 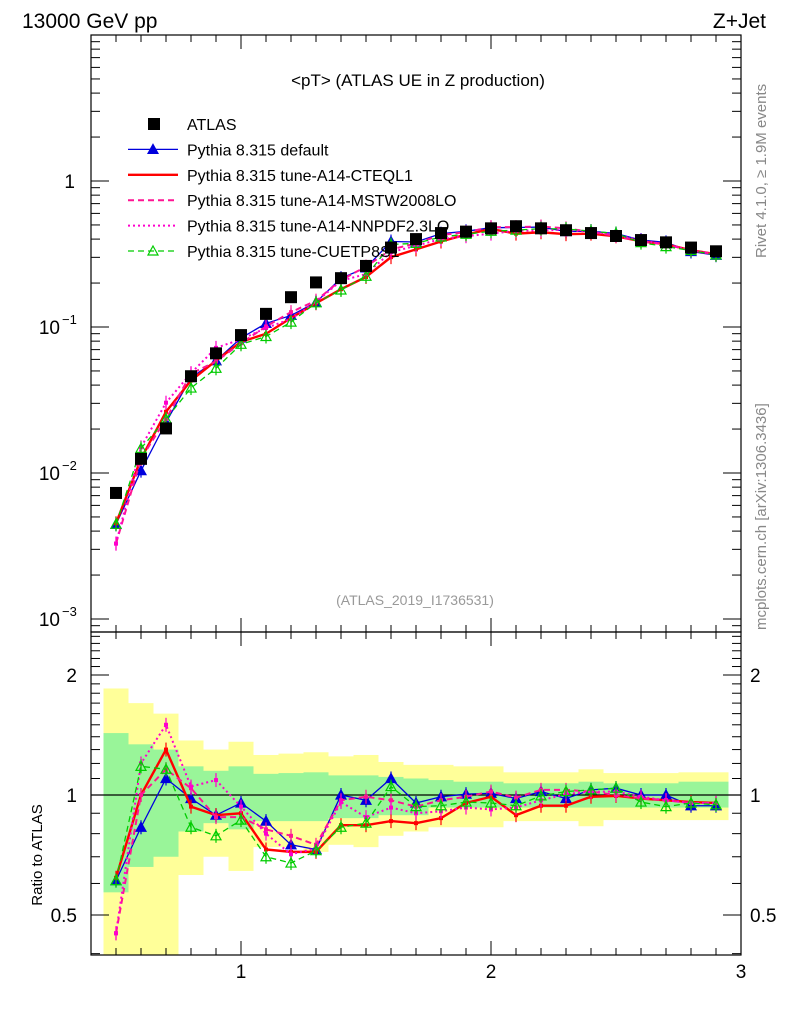 What do you see at coordinates (64, 916) in the screenshot?
I see `ratio-tick-label-left: 0.5` at bounding box center [64, 916].